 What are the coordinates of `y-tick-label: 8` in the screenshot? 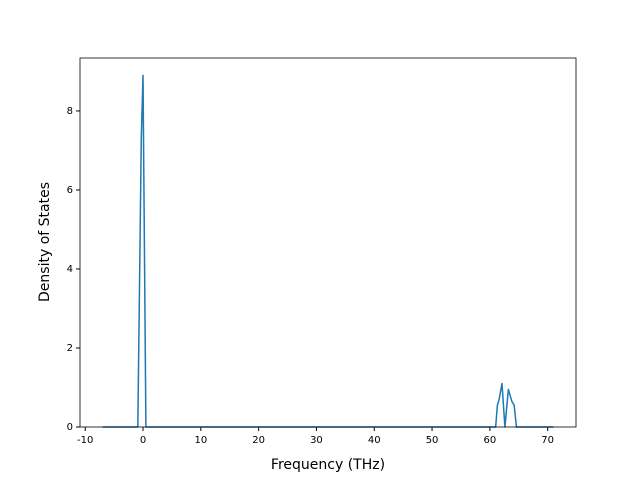 It's located at (70, 111).